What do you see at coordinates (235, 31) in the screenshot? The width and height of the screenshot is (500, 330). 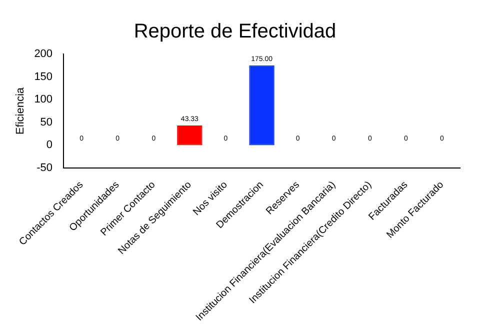 I see `chart-title: Reporte de Efectividad` at bounding box center [235, 31].